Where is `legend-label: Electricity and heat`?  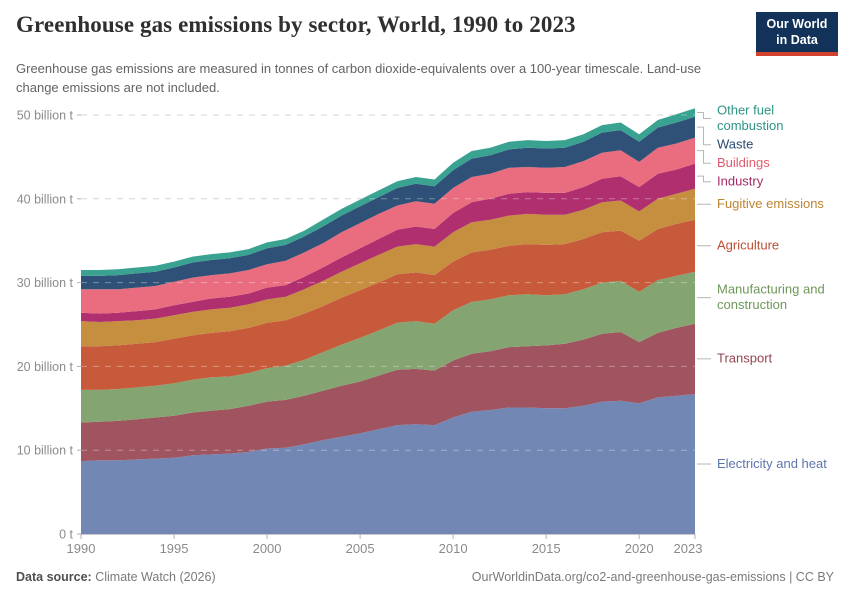 legend-label: Electricity and heat is located at coordinates (772, 463).